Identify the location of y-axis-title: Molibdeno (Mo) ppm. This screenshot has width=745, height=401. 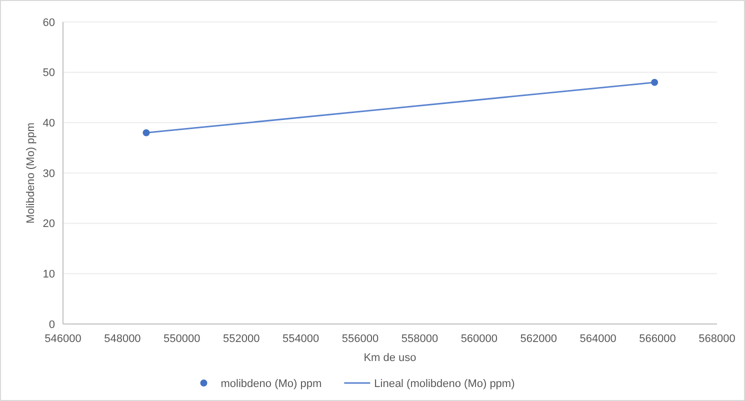
(31, 173).